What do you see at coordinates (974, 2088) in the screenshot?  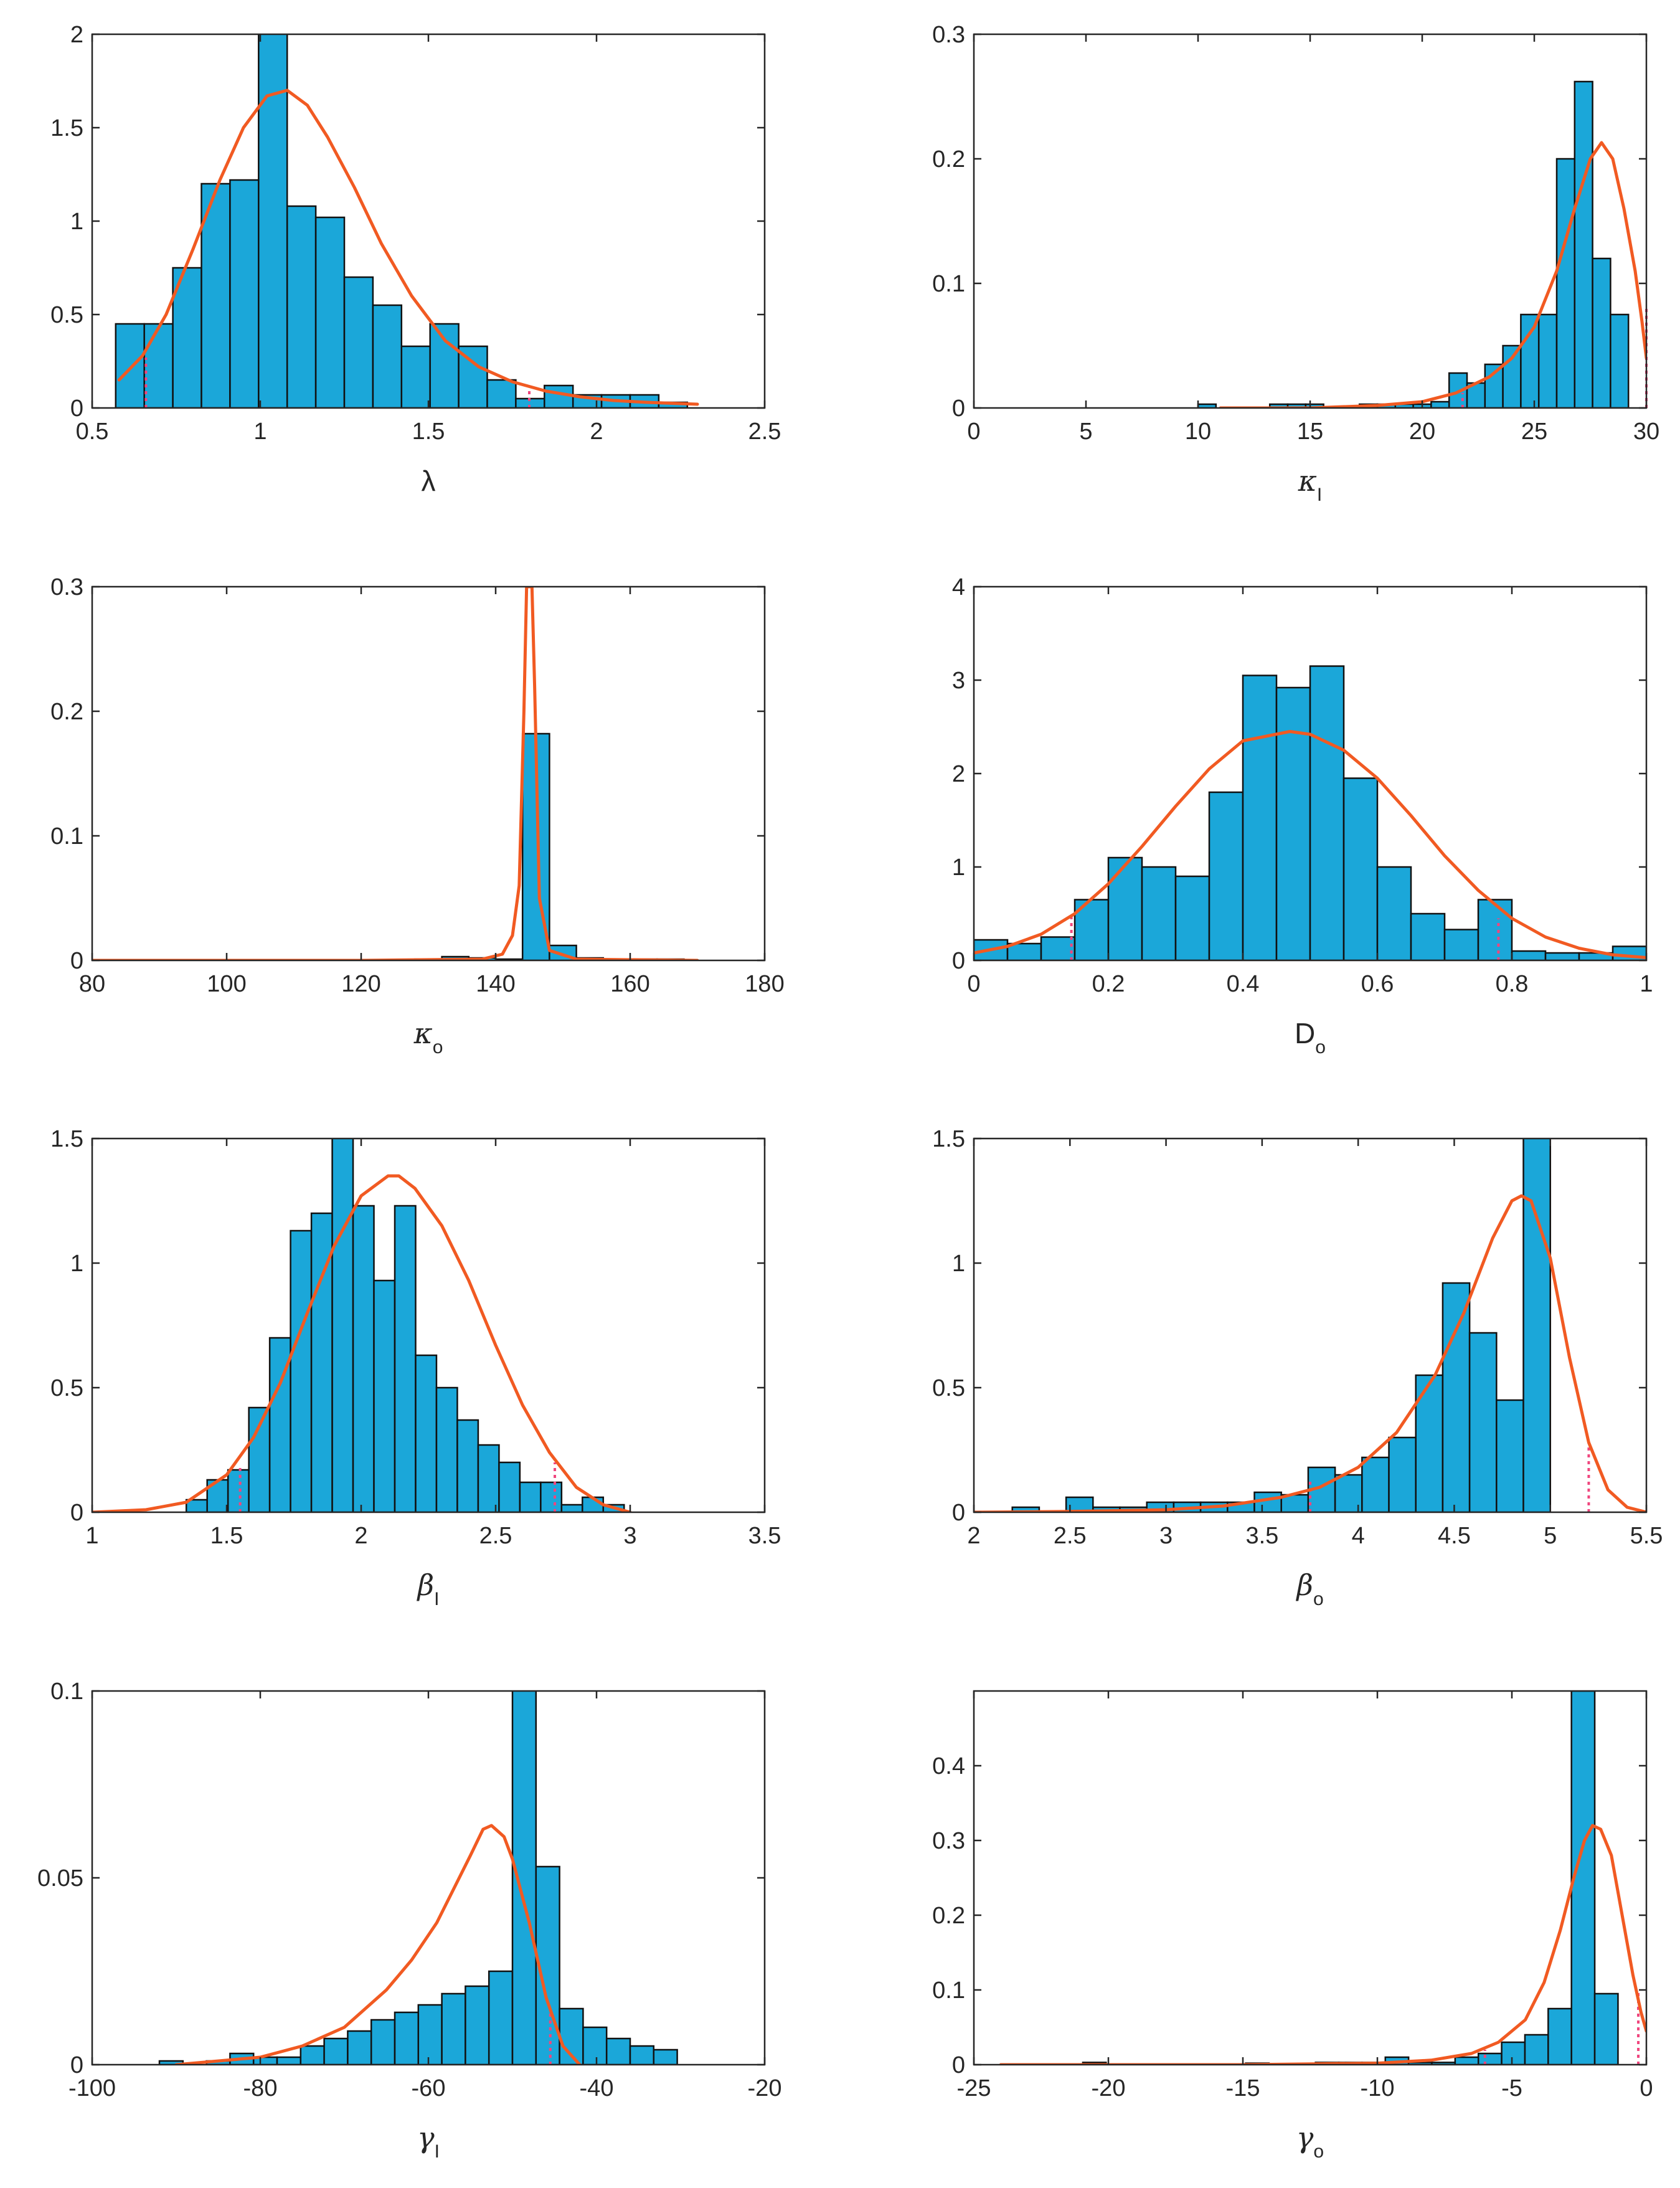 I see `x-tick-label: -25` at bounding box center [974, 2088].